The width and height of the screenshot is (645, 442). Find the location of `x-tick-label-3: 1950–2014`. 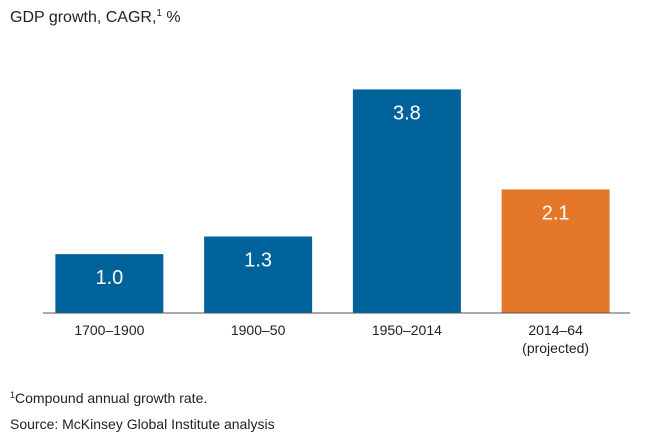

x-tick-label-3: 1950–2014 is located at coordinates (407, 330).